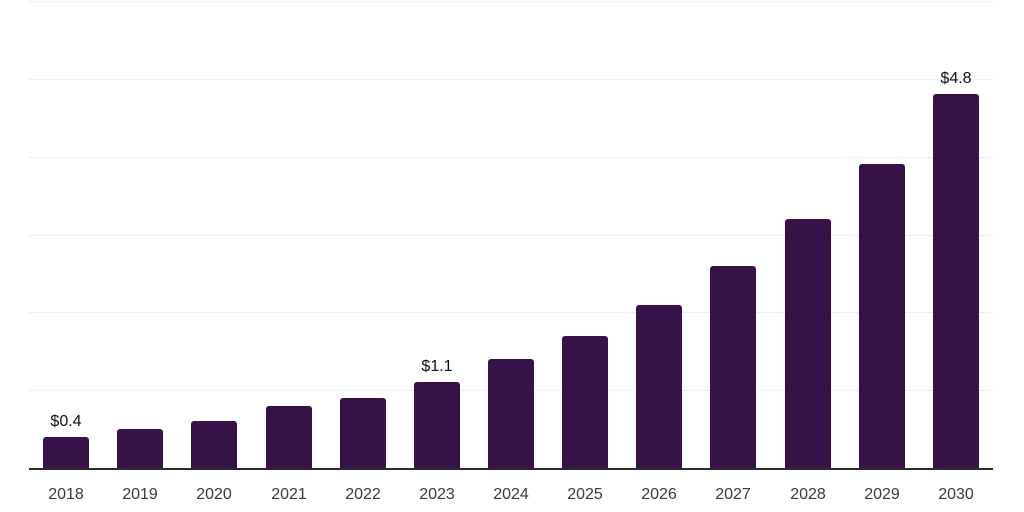 Image resolution: width=1024 pixels, height=512 pixels. Describe the element at coordinates (214, 494) in the screenshot. I see `x-tick-label-2020: 2020` at that location.